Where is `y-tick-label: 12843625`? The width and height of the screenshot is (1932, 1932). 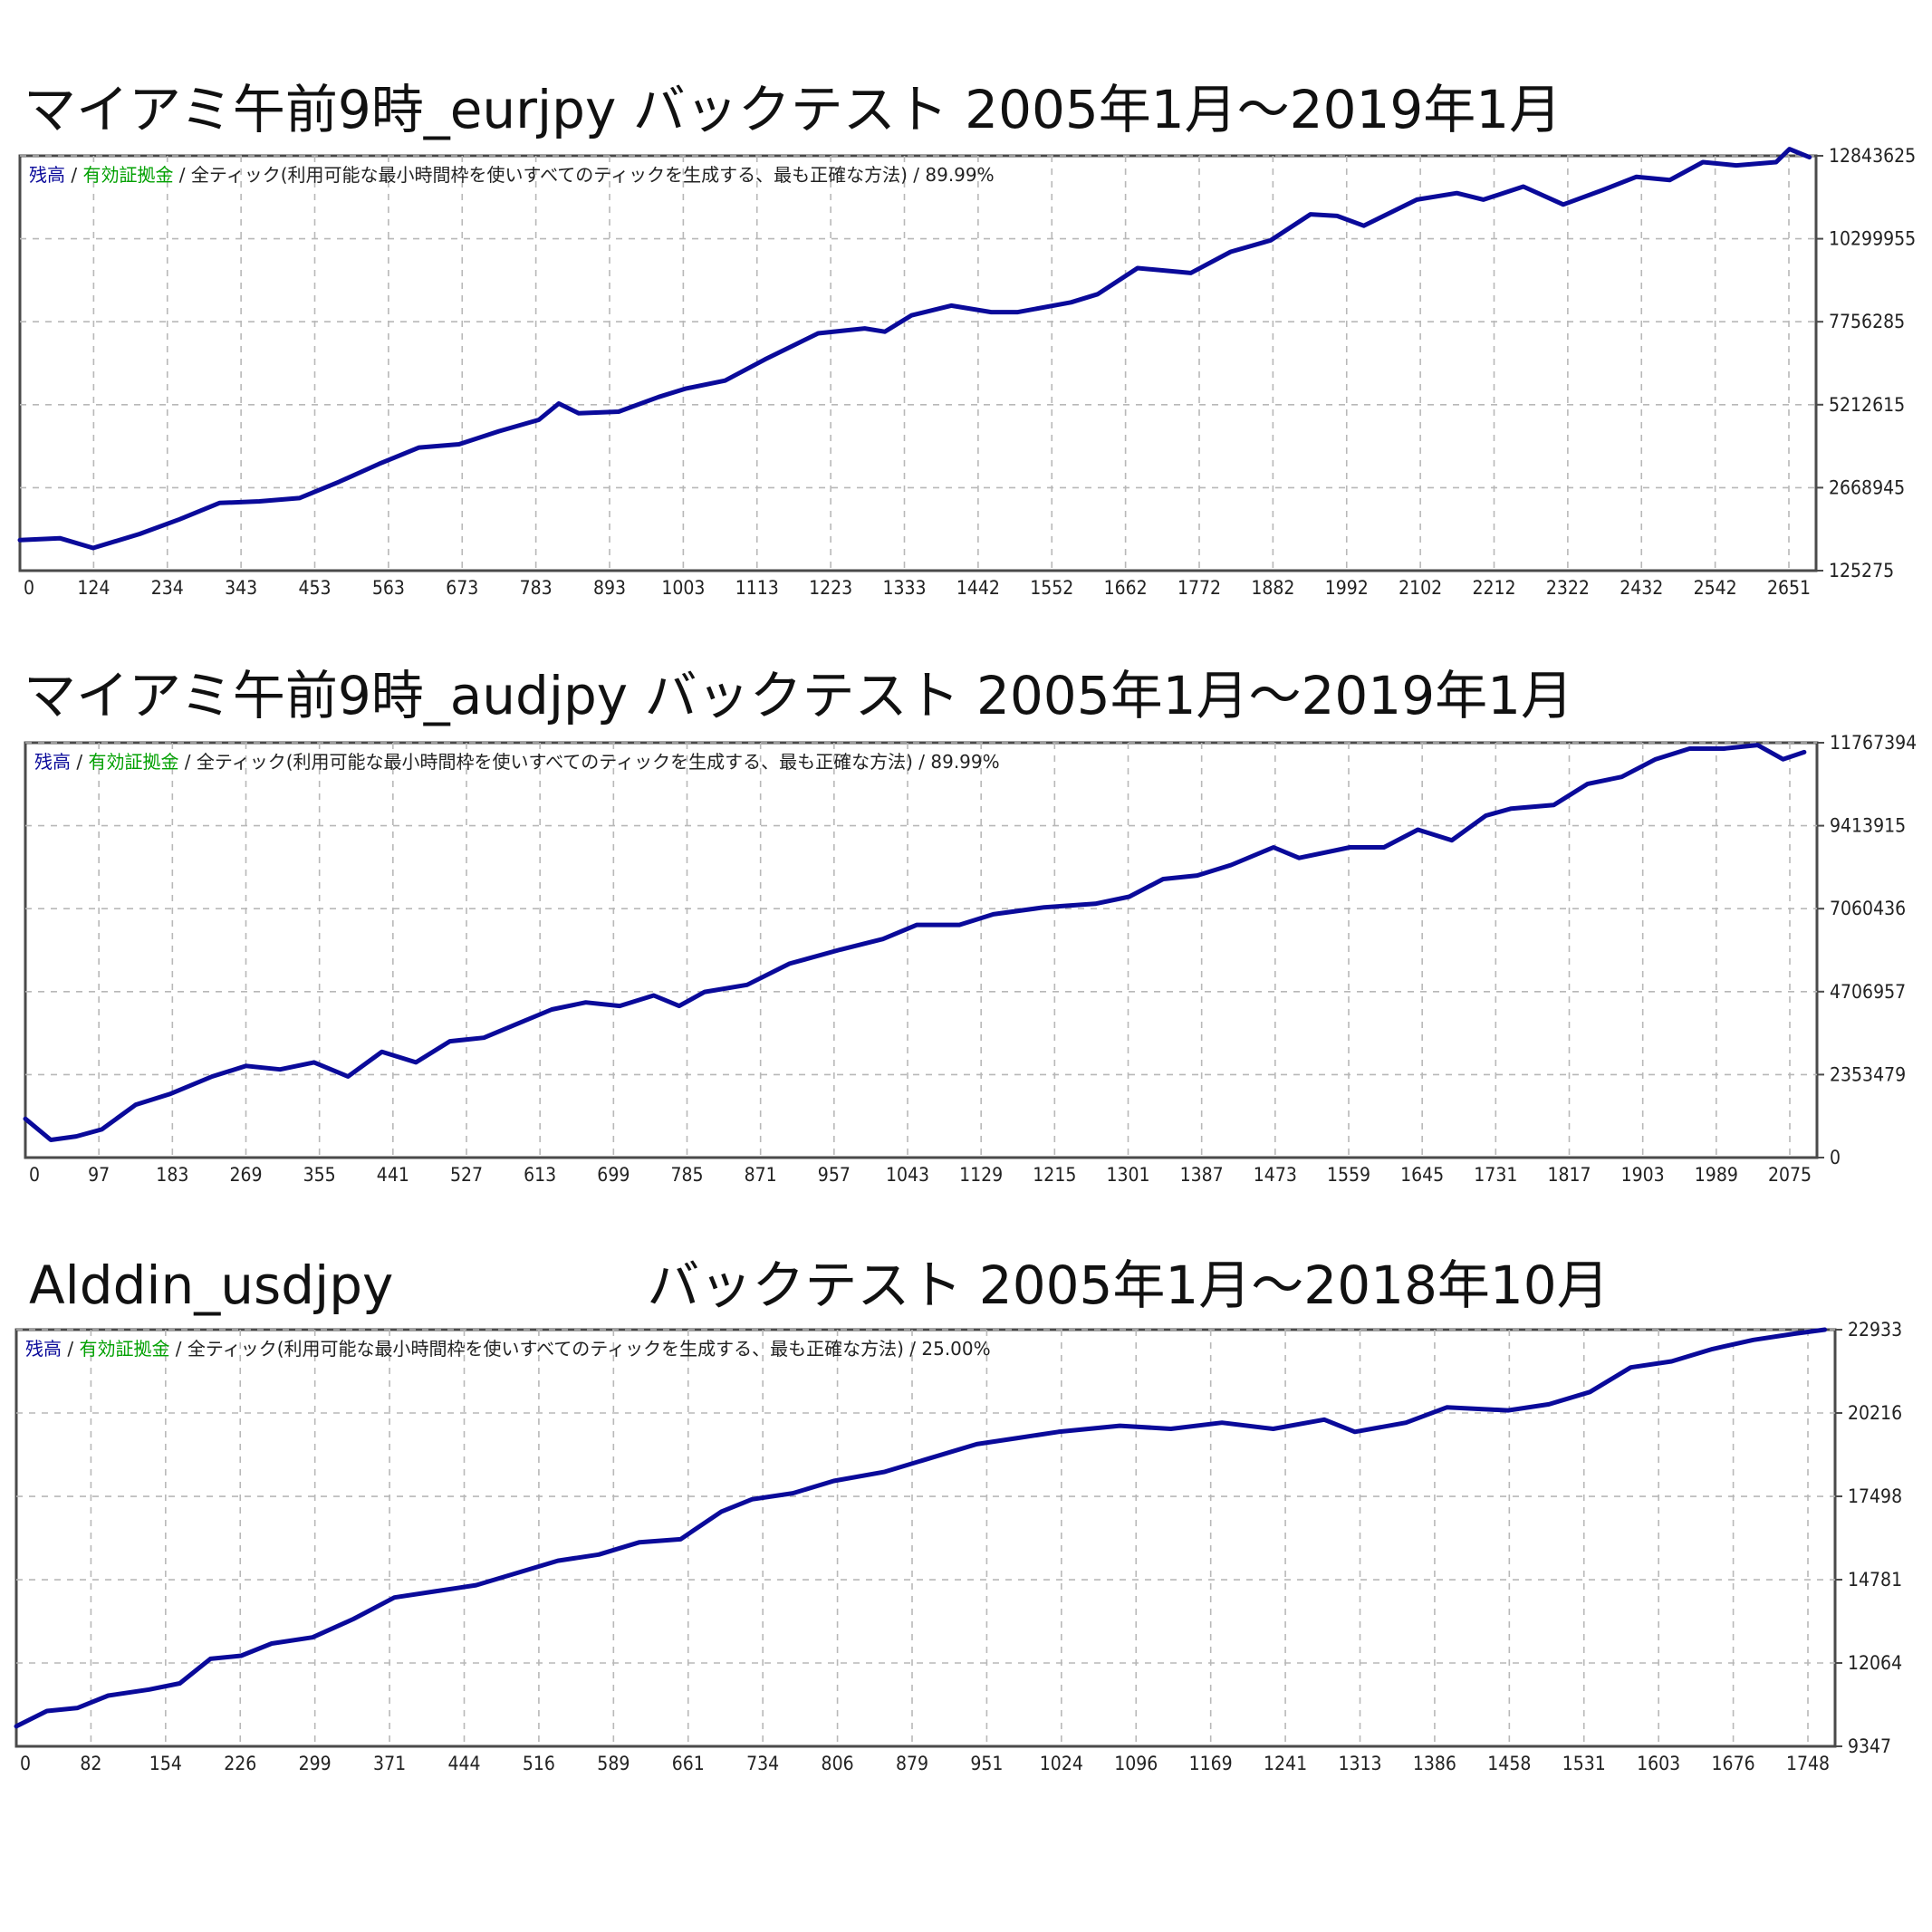
y-tick-label: 12843625 is located at coordinates (1872, 156).